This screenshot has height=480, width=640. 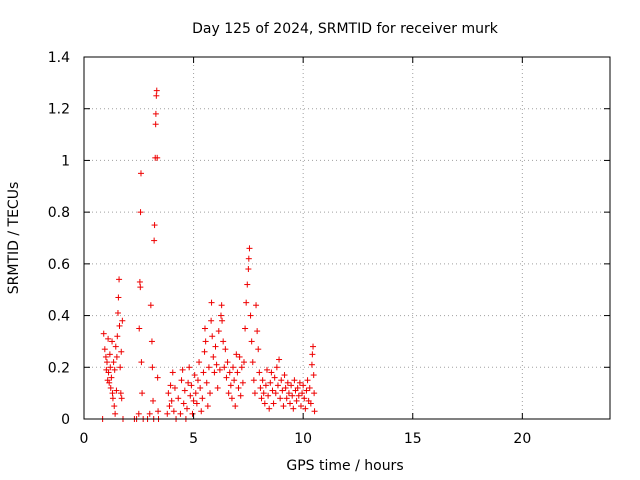 What do you see at coordinates (59, 317) in the screenshot?
I see `y-tick-label: 0.4` at bounding box center [59, 317].